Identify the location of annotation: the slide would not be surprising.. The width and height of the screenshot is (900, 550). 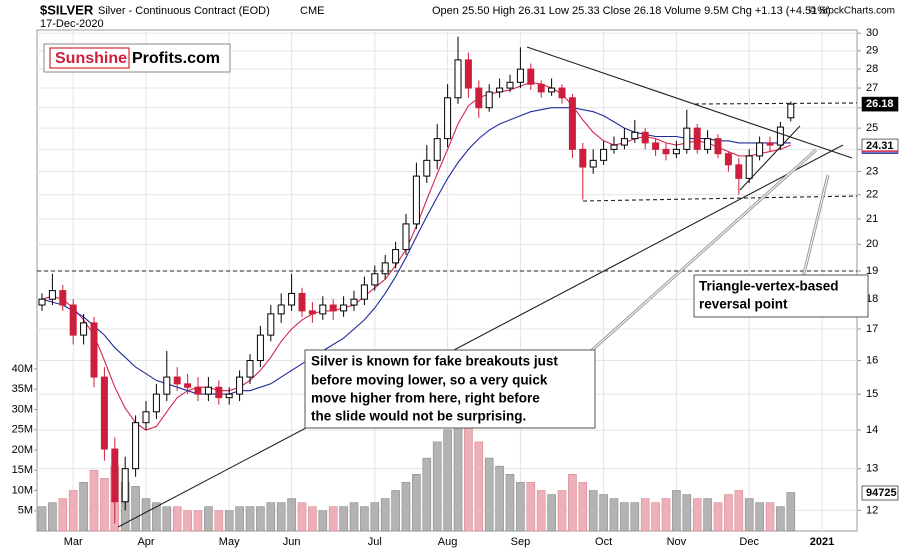
(418, 416).